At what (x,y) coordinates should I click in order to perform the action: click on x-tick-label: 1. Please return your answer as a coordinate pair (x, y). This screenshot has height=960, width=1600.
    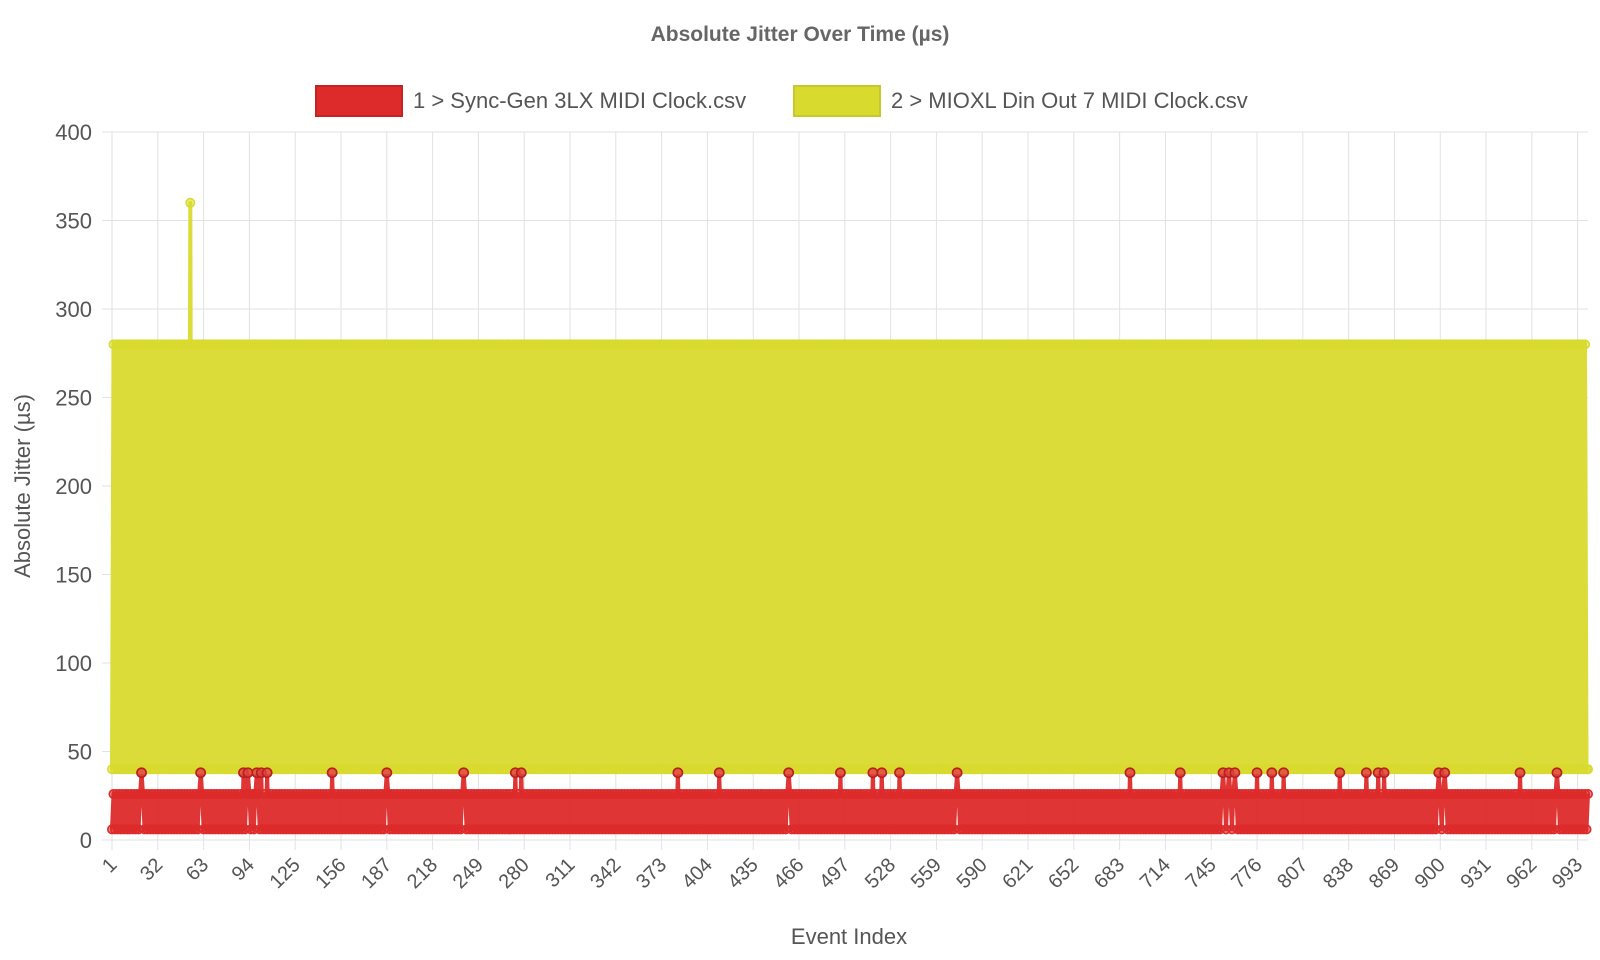
    Looking at the image, I should click on (109, 865).